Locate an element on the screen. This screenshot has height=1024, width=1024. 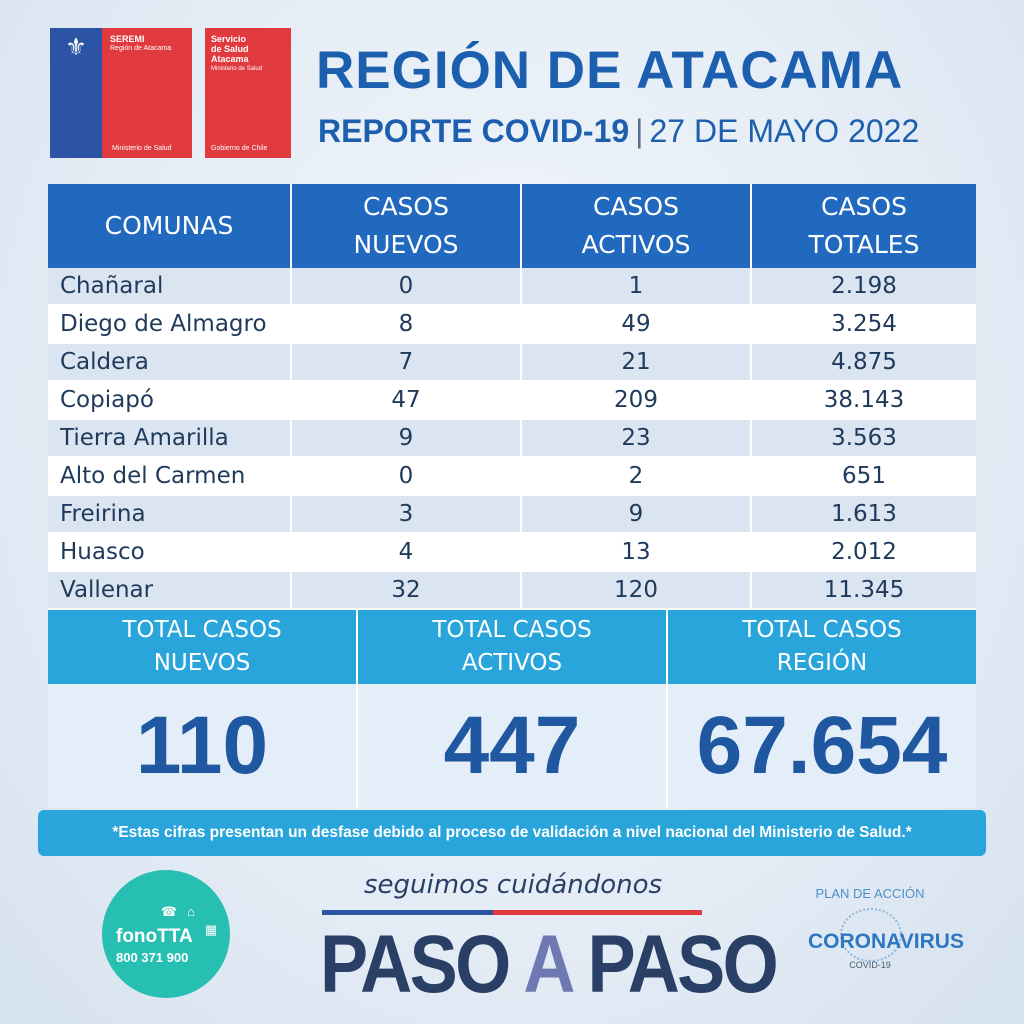
nuevos-cell: 32 is located at coordinates (406, 590).